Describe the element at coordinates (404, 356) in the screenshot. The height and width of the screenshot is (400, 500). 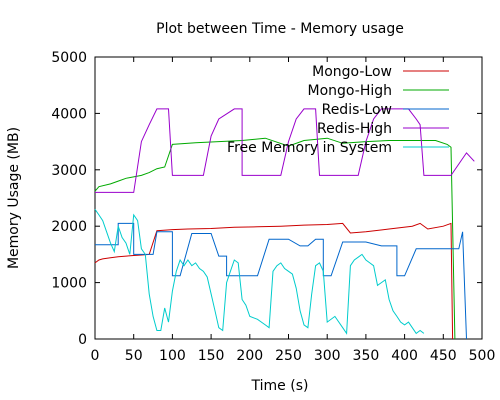
I see `x-tick-label: 400` at that location.